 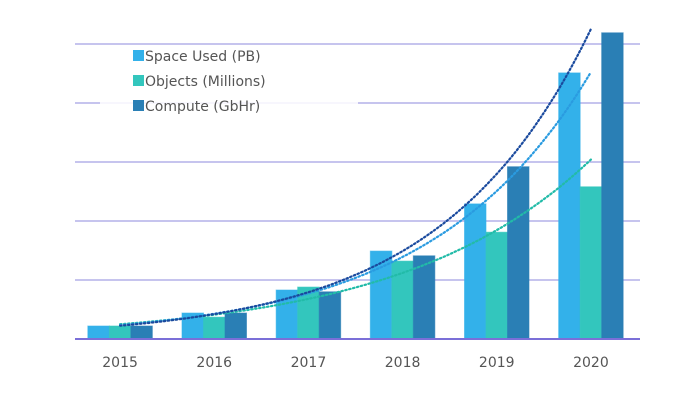 What do you see at coordinates (120, 363) in the screenshot?
I see `x-tick-label: 2015` at bounding box center [120, 363].